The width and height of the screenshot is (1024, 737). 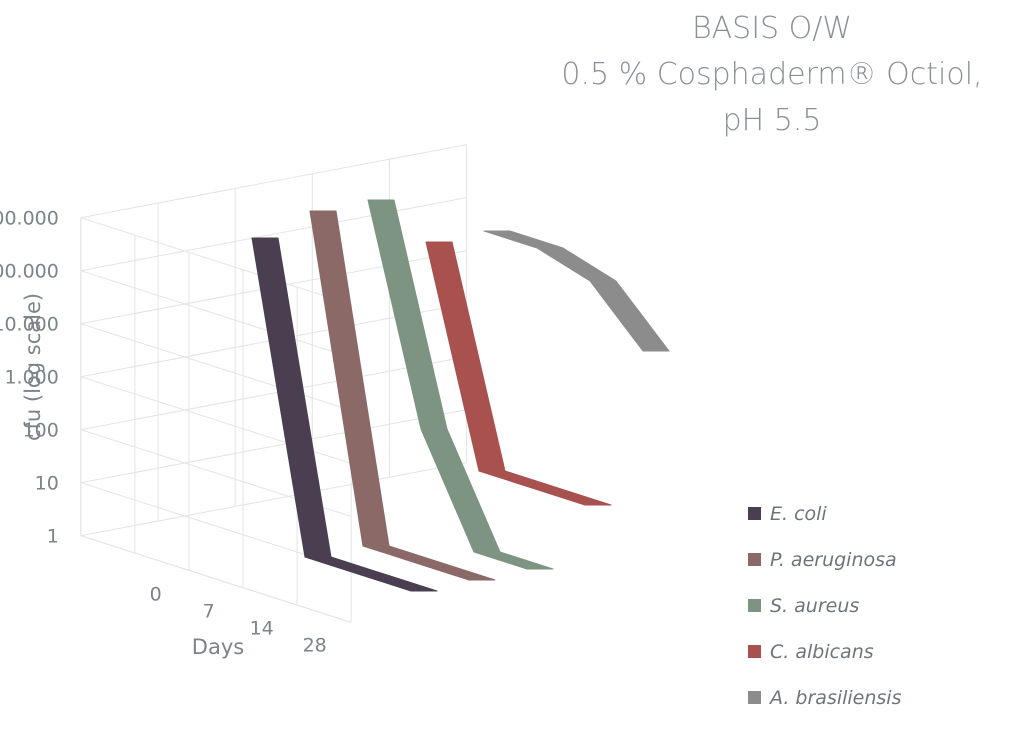 I want to click on y-tick-label: 100, so click(x=41, y=431).